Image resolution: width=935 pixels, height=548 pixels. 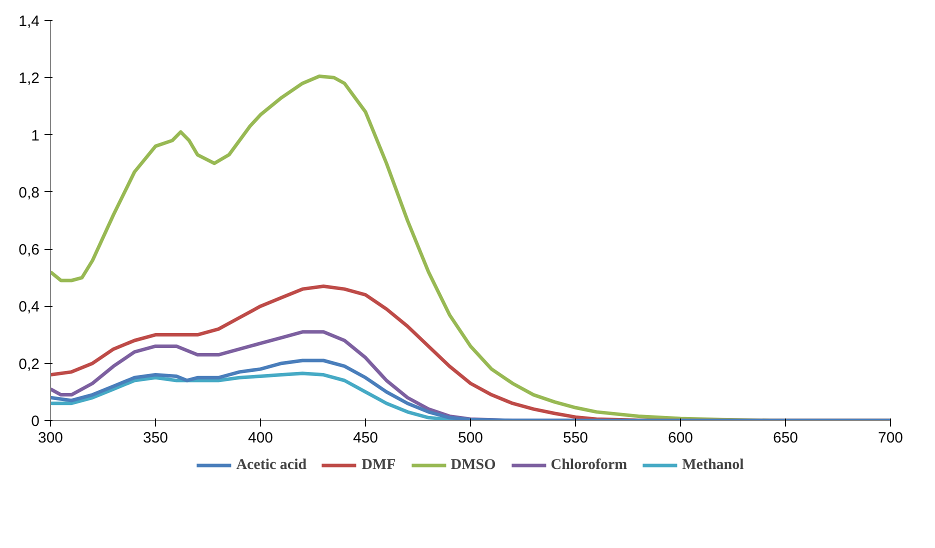 What do you see at coordinates (29, 250) in the screenshot?
I see `y-tick-label: 0,6` at bounding box center [29, 250].